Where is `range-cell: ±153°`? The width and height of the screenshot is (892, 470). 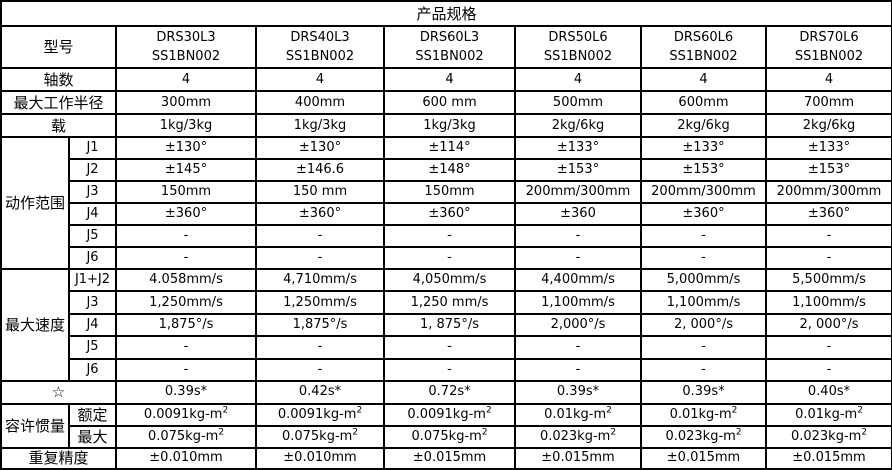
range-cell: ±153° is located at coordinates (578, 170).